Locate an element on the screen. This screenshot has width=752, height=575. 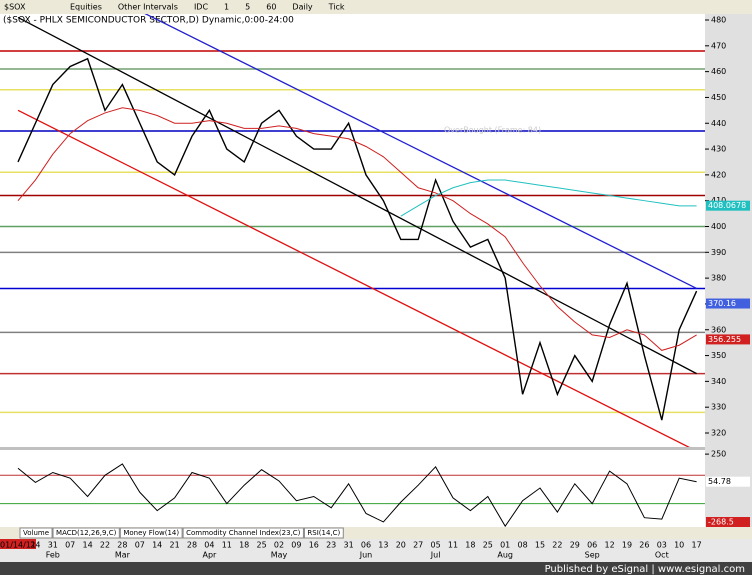
month-label: Sep is located at coordinates (592, 555).